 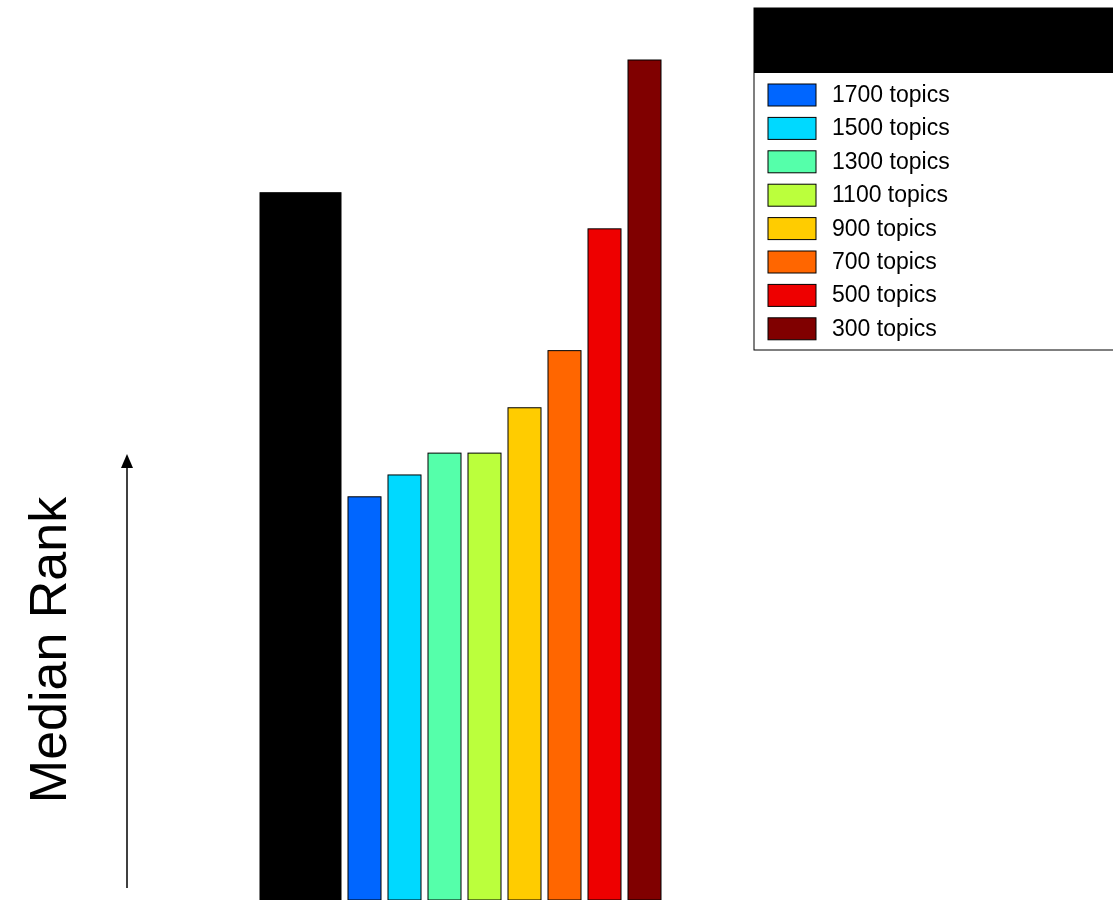 What do you see at coordinates (884, 261) in the screenshot?
I see `legend-label: 700 topics` at bounding box center [884, 261].